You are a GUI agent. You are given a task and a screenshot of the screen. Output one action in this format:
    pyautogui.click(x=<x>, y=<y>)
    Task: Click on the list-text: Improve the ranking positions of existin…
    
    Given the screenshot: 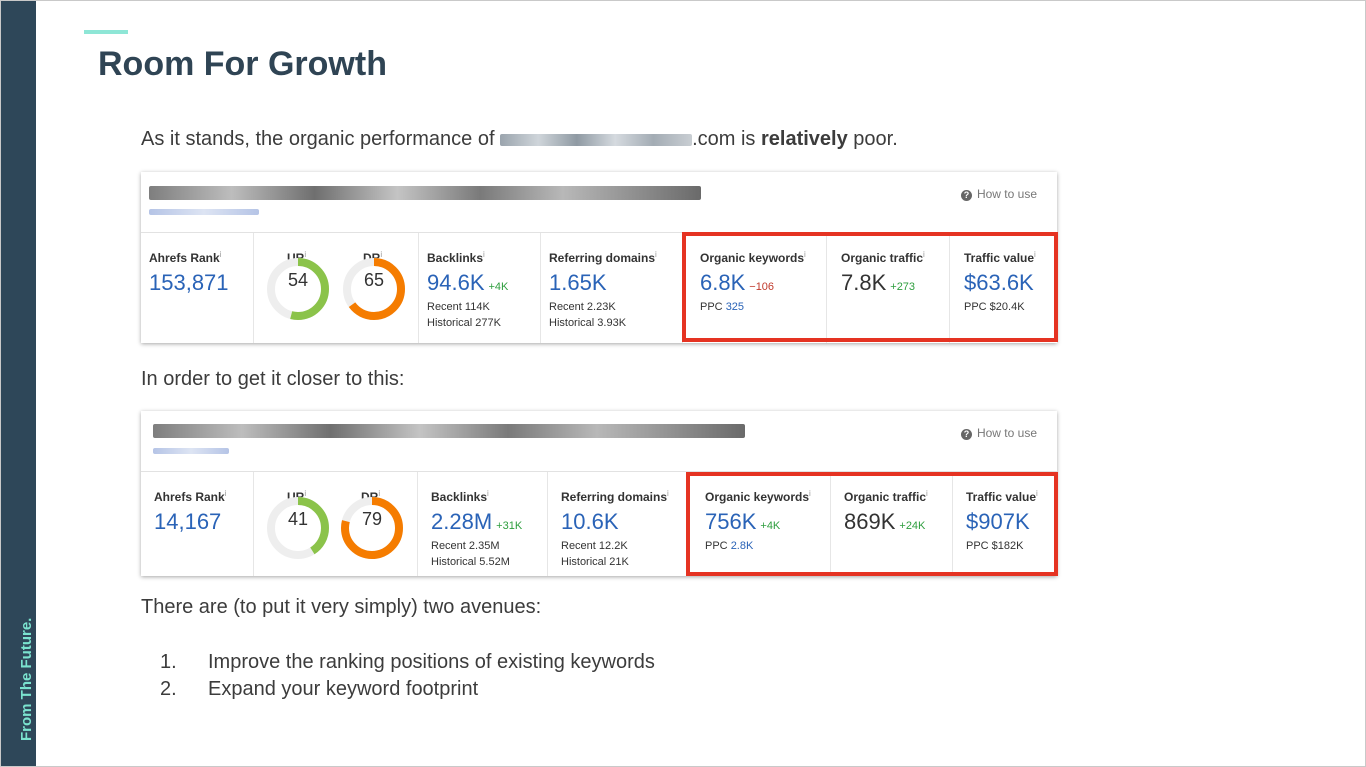 What is the action you would take?
    pyautogui.click(x=431, y=662)
    